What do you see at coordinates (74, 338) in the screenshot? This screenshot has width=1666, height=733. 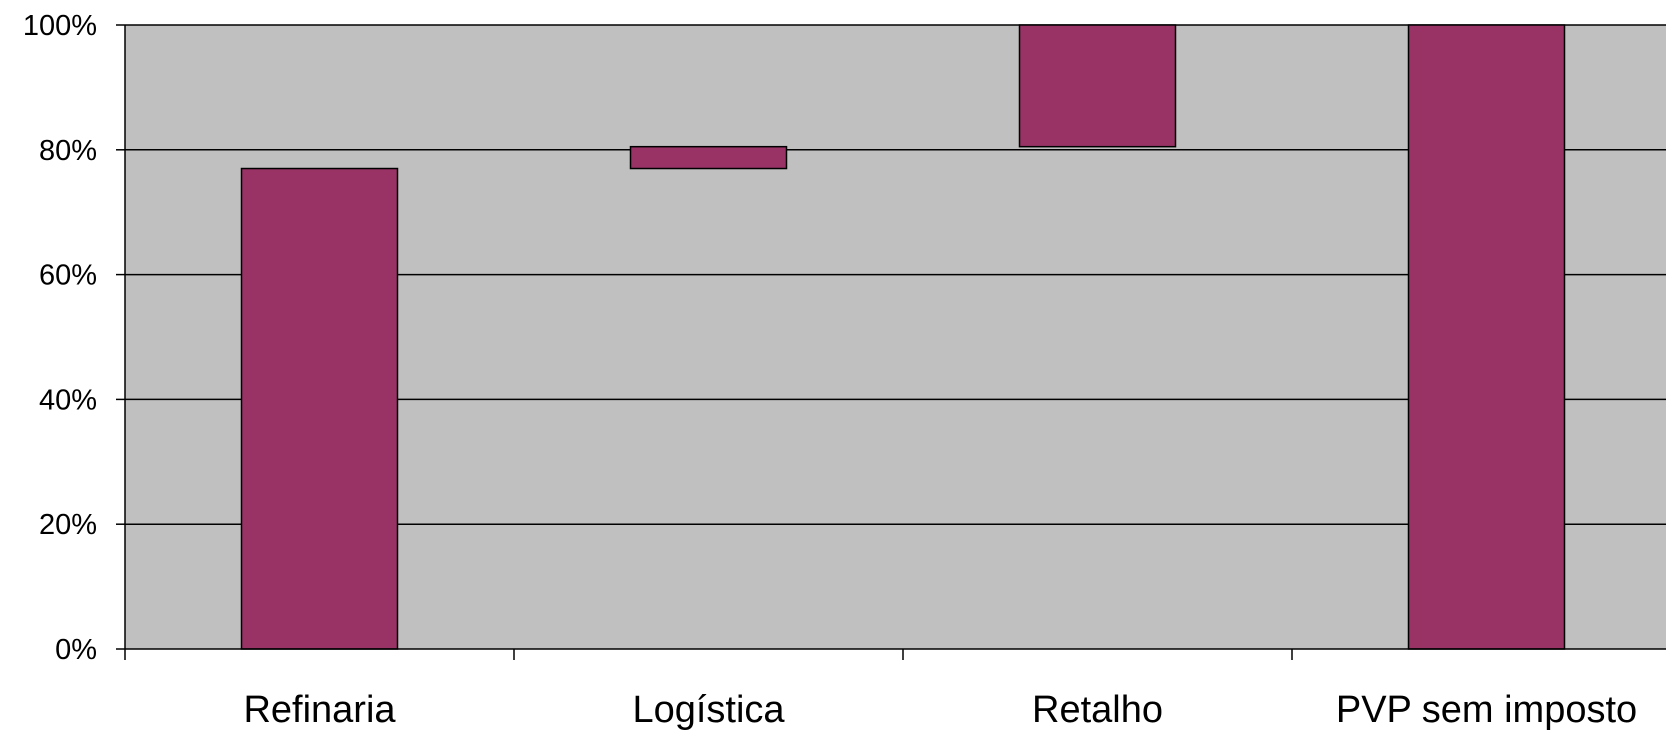 I see `y-axis-ticks: 0% 20% 40% 60% 80% 100%` at bounding box center [74, 338].